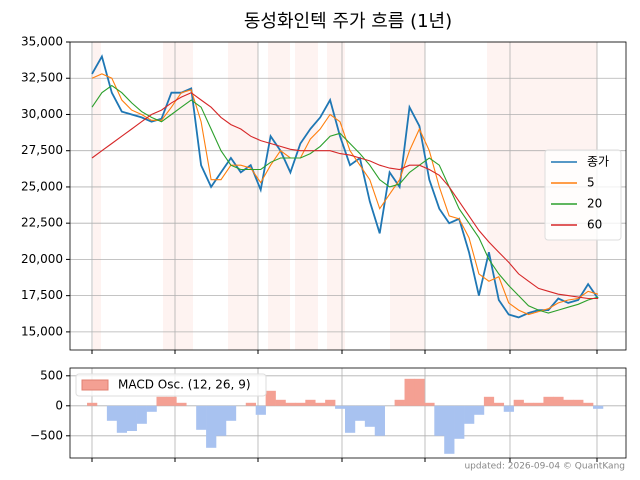  Describe the element at coordinates (42, 223) in the screenshot. I see `y-tick-label: 22,500` at that location.